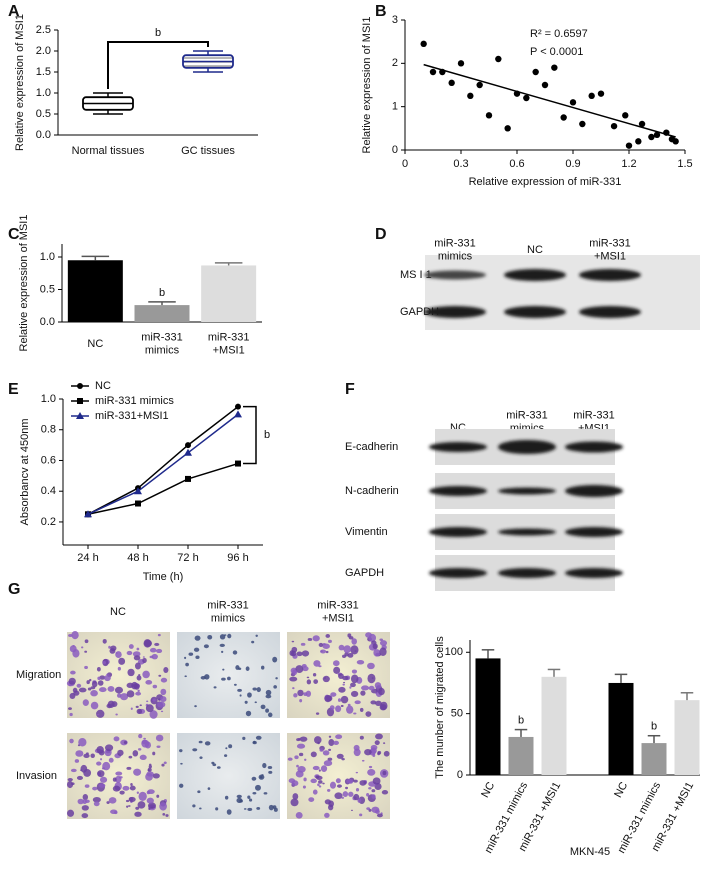  I want to click on y-tick-label: 1.5, so click(43, 72).